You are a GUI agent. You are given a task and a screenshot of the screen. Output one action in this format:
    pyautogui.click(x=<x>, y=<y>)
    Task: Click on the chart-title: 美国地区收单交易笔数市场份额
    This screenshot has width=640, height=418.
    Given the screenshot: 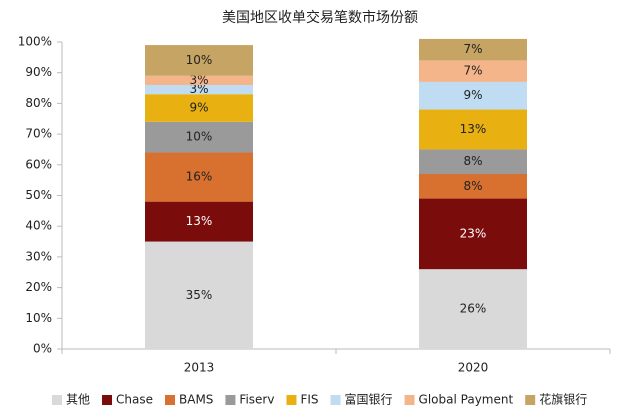 What is the action you would take?
    pyautogui.click(x=320, y=17)
    